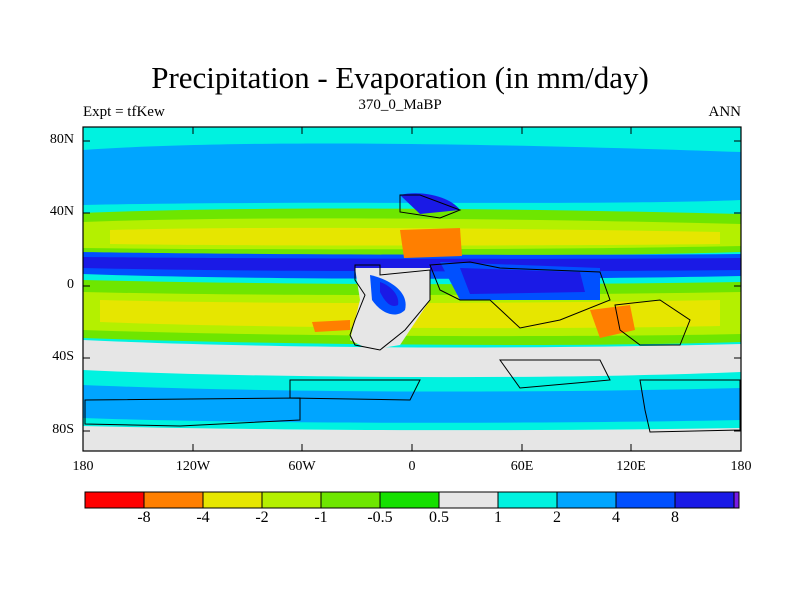 The image size is (800, 600). Describe the element at coordinates (400, 105) in the screenshot. I see `figure-subtitle: 370_0_MaBP` at that location.